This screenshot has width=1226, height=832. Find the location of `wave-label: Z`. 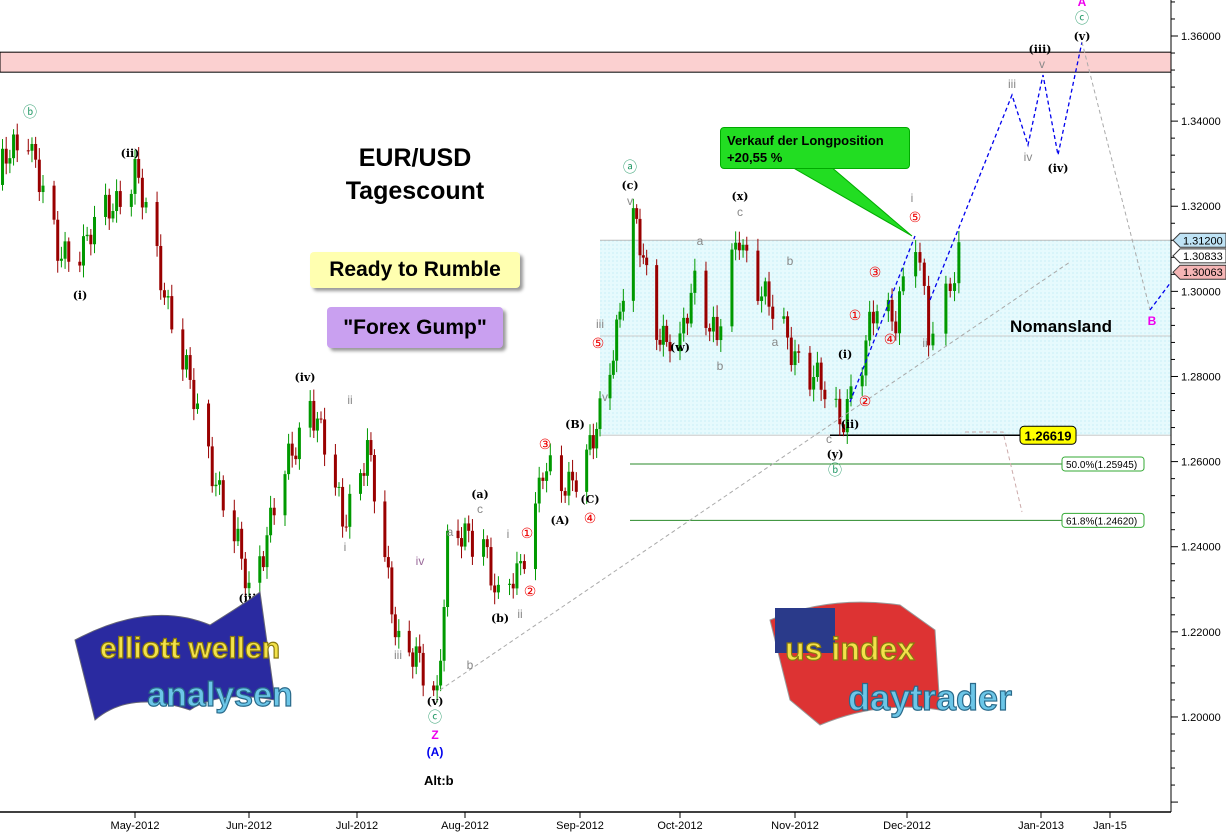

wave-label: Z is located at coordinates (434, 735).